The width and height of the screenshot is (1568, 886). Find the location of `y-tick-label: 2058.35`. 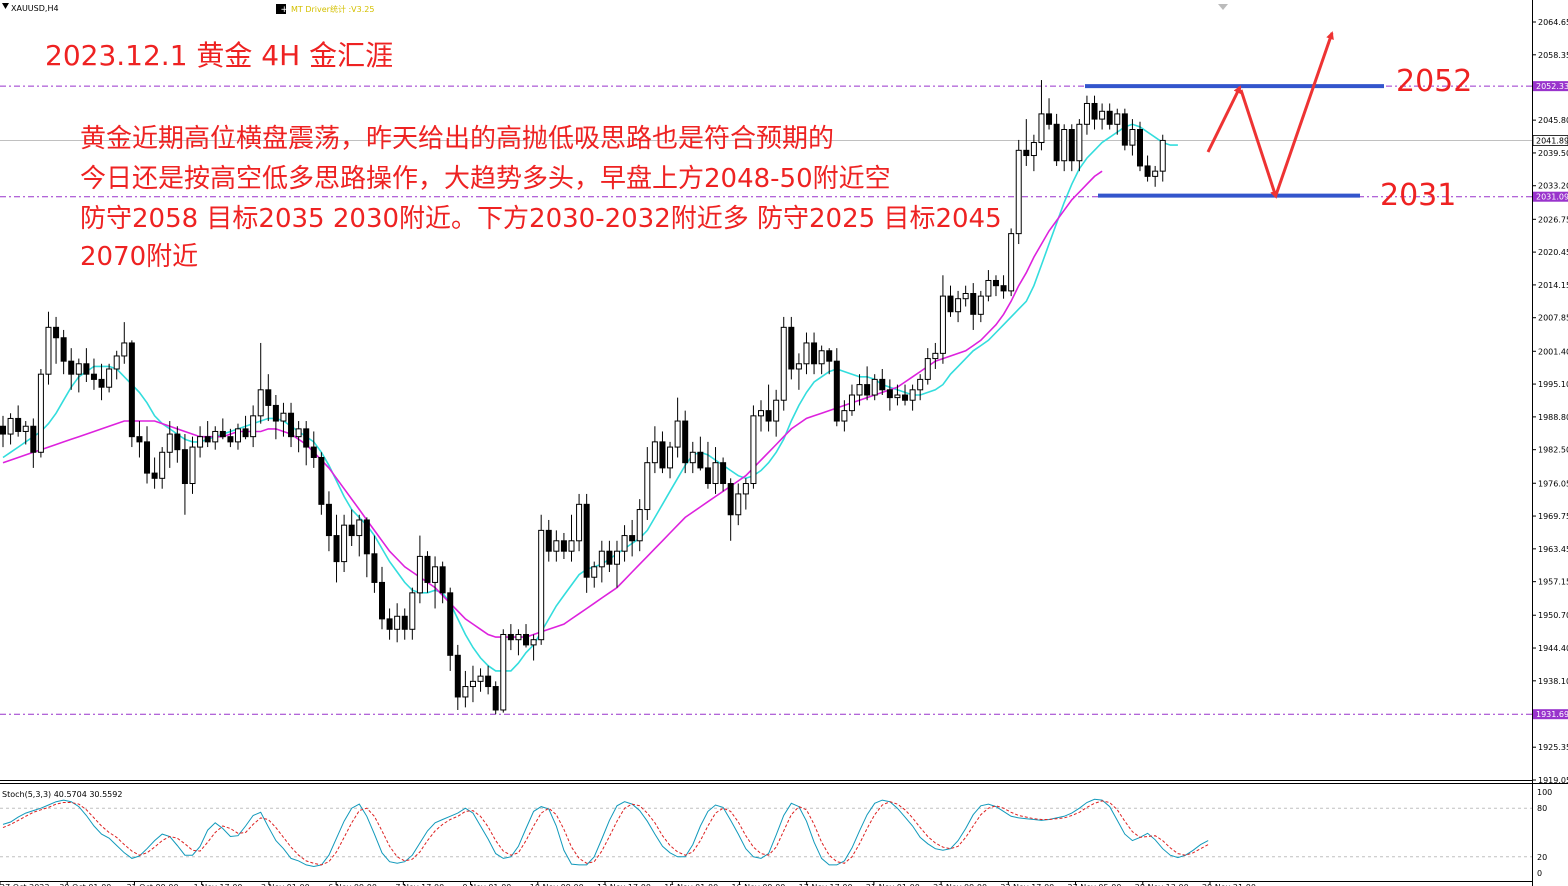

y-tick-label: 2058.35 is located at coordinates (1553, 55).